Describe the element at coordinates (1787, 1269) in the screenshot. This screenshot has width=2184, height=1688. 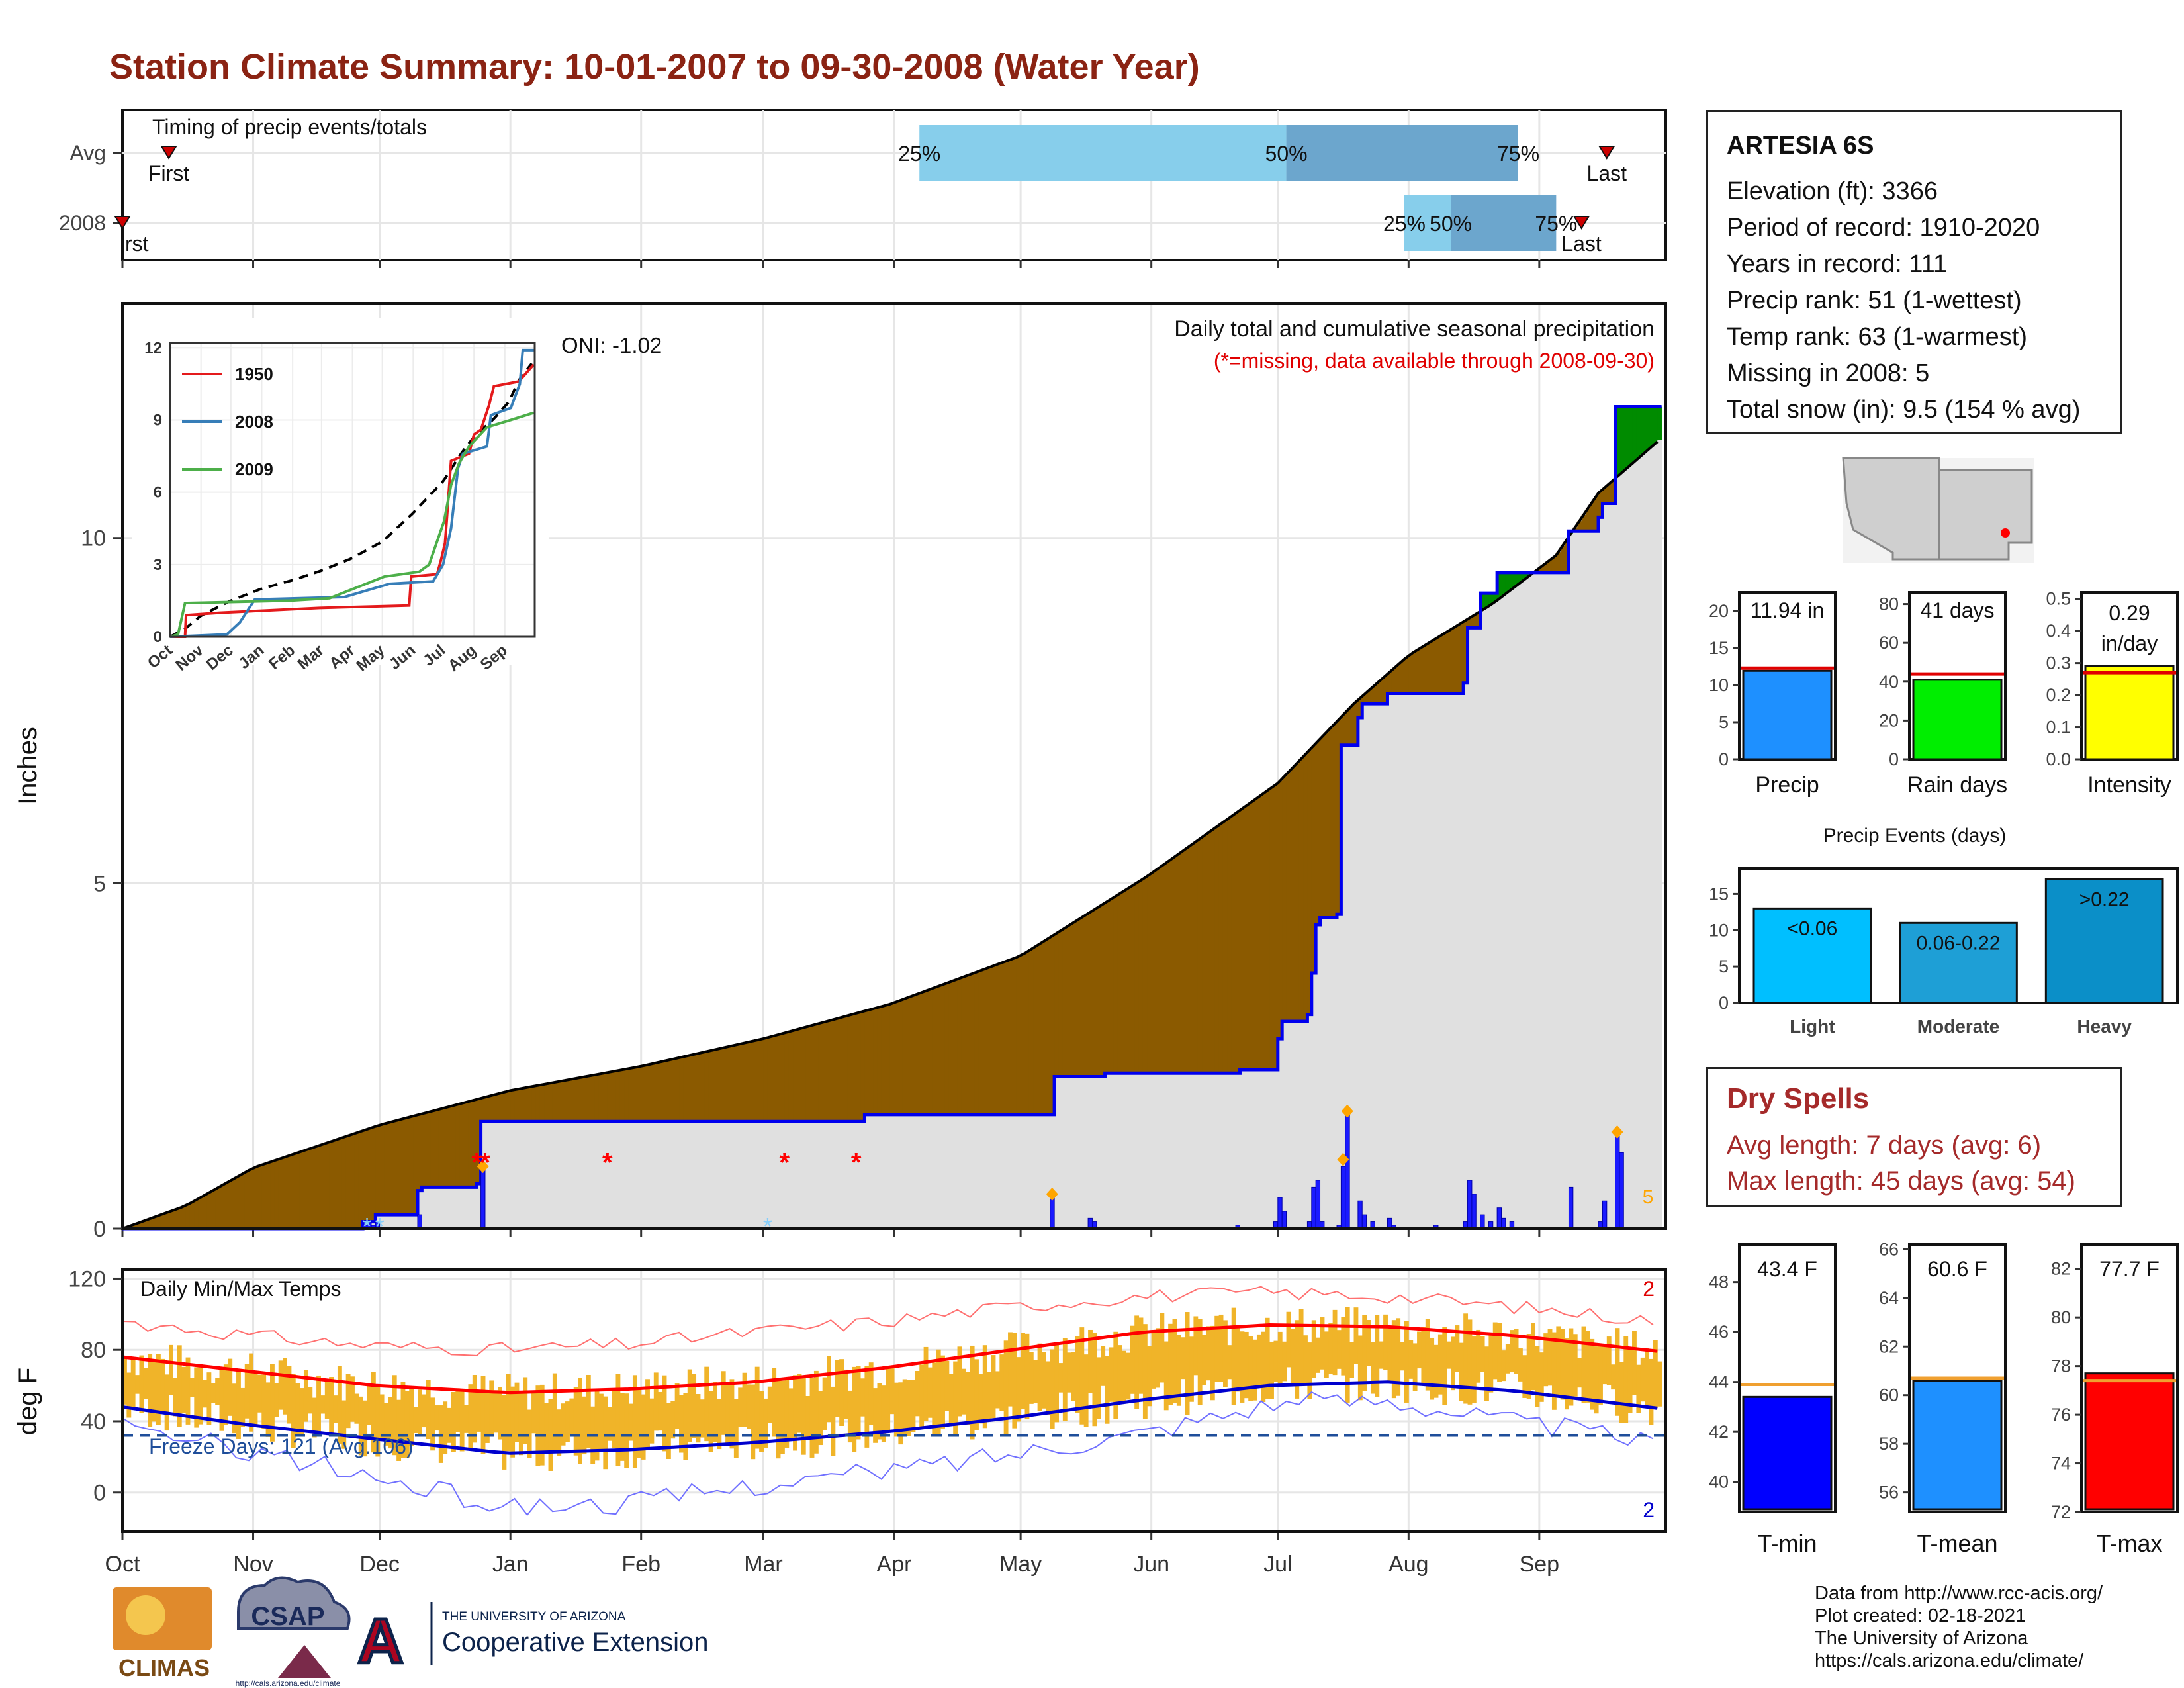
I see `temp-bar-value: 43.4 F` at that location.